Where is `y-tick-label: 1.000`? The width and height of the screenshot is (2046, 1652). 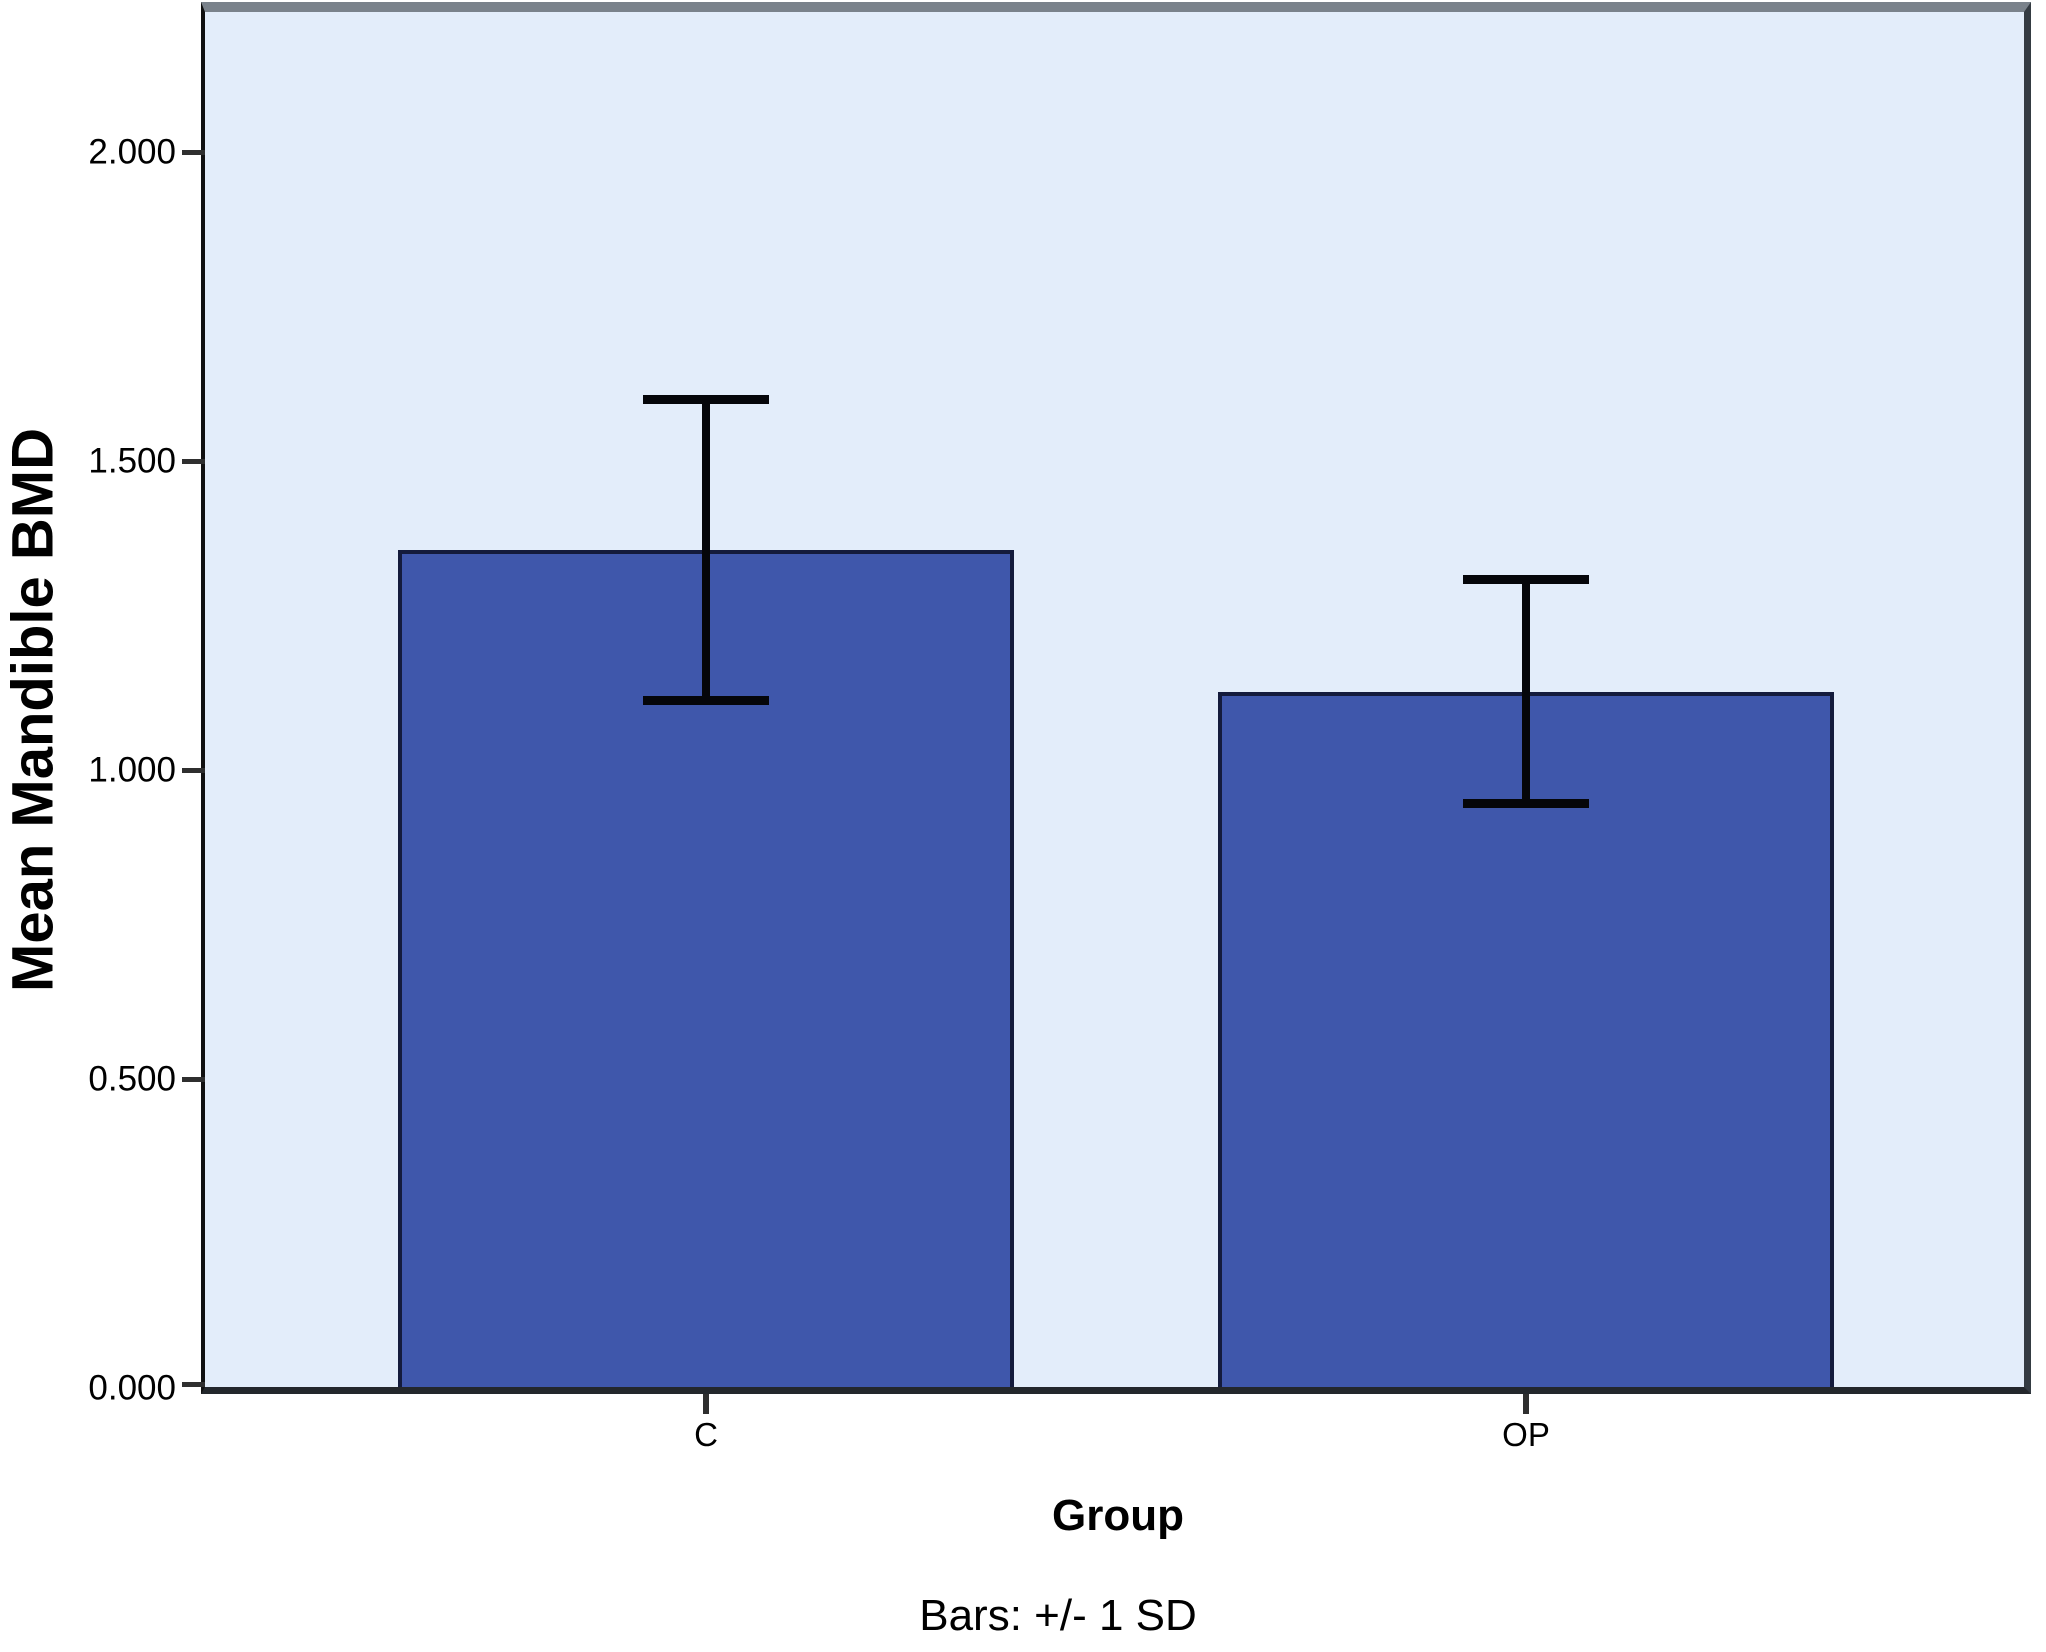 y-tick-label: 1.000 is located at coordinates (132, 770).